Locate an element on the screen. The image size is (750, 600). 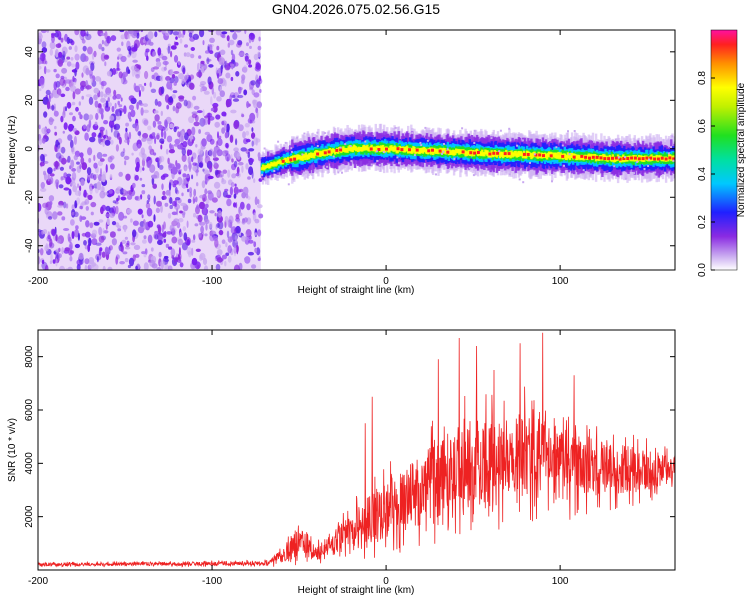
colorbar-tick-label: 0.0 is located at coordinates (702, 270).